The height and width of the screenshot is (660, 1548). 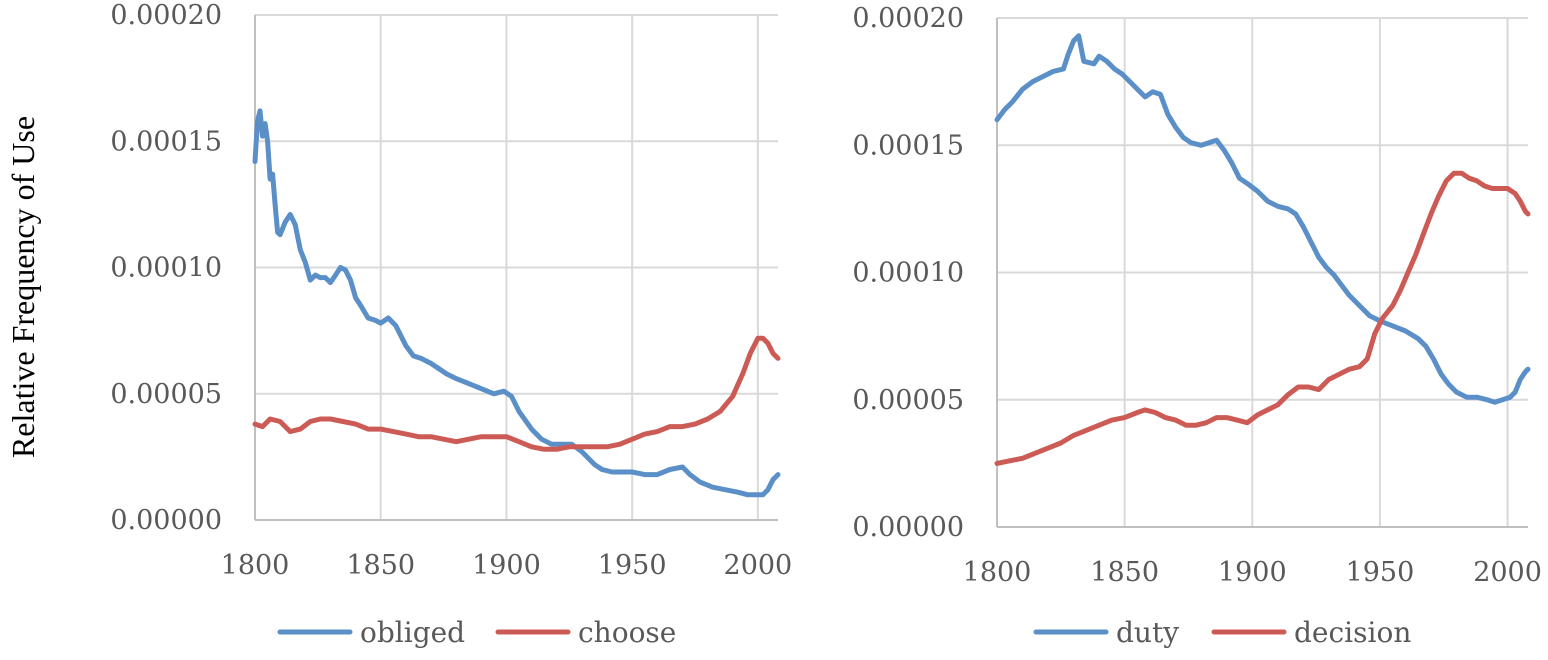 I want to click on series-line-choose, so click(x=516, y=393).